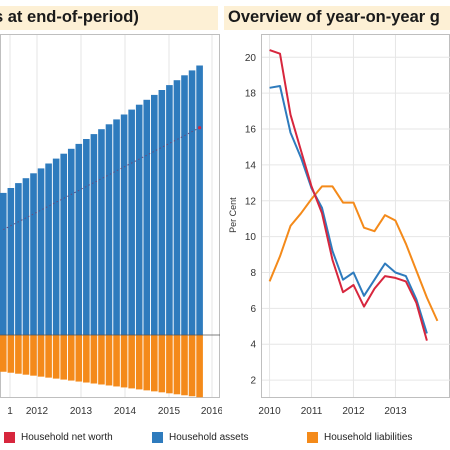  What do you see at coordinates (353, 253) in the screenshot?
I see `liabilities-line` at bounding box center [353, 253].